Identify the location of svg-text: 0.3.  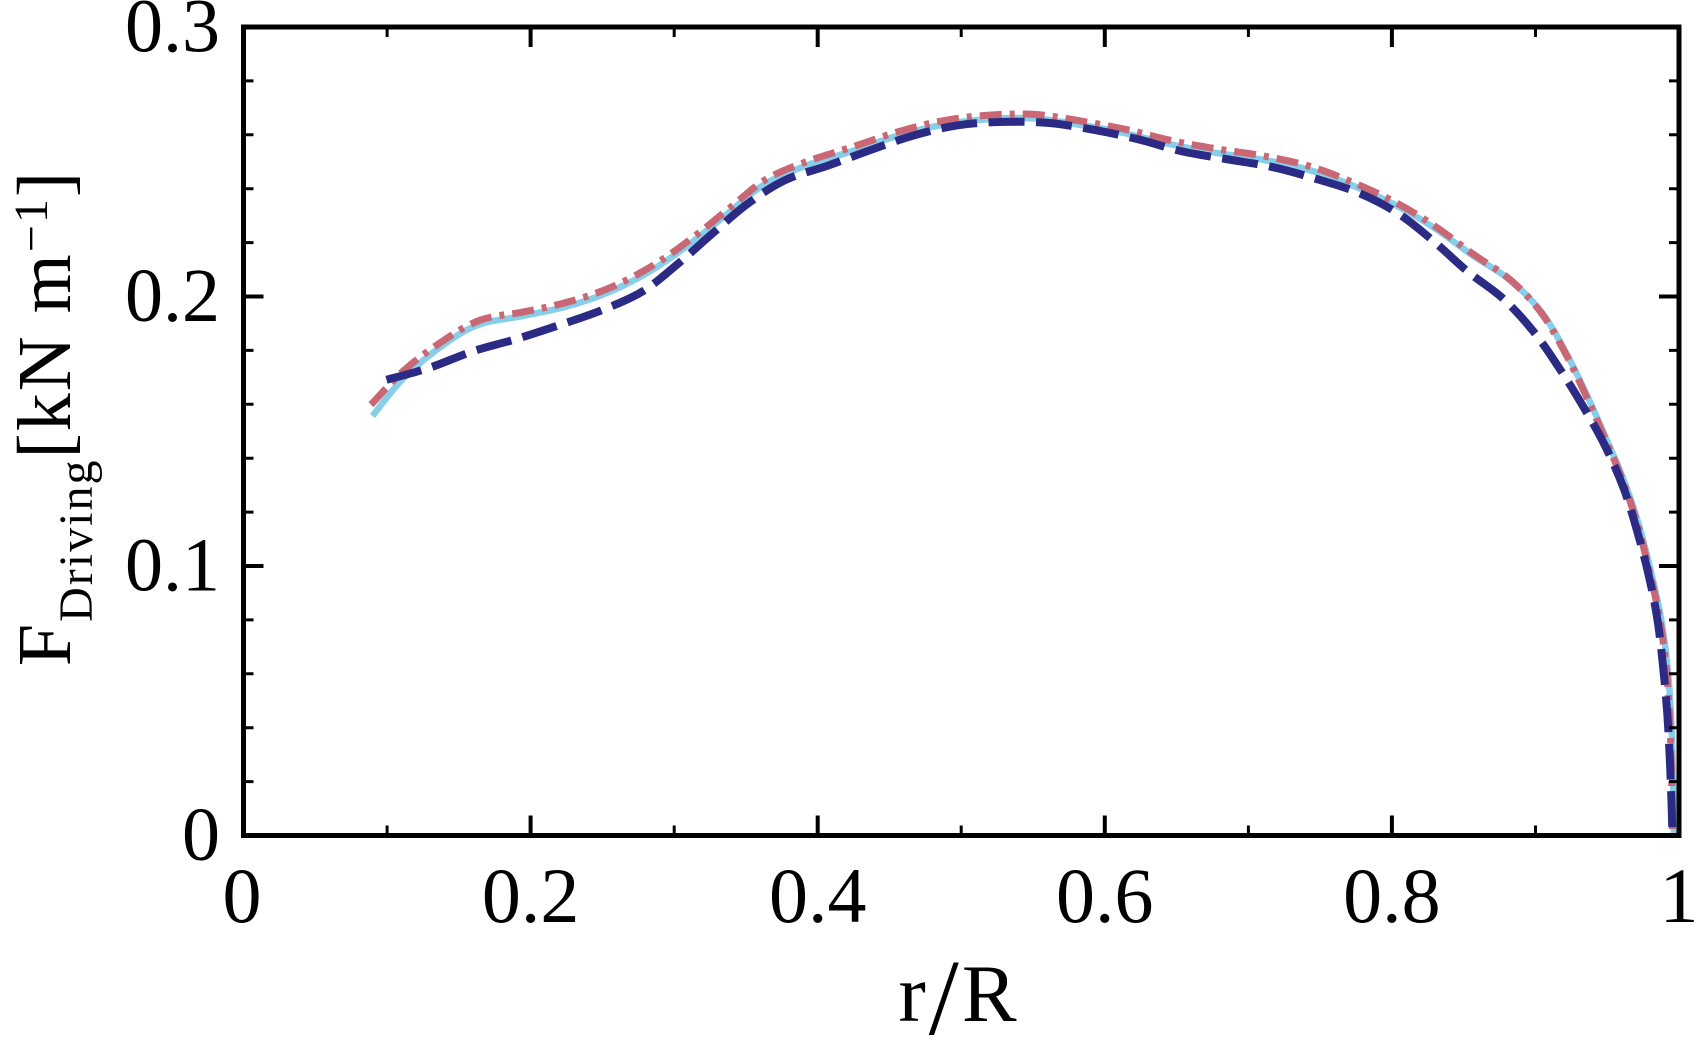
(172, 34).